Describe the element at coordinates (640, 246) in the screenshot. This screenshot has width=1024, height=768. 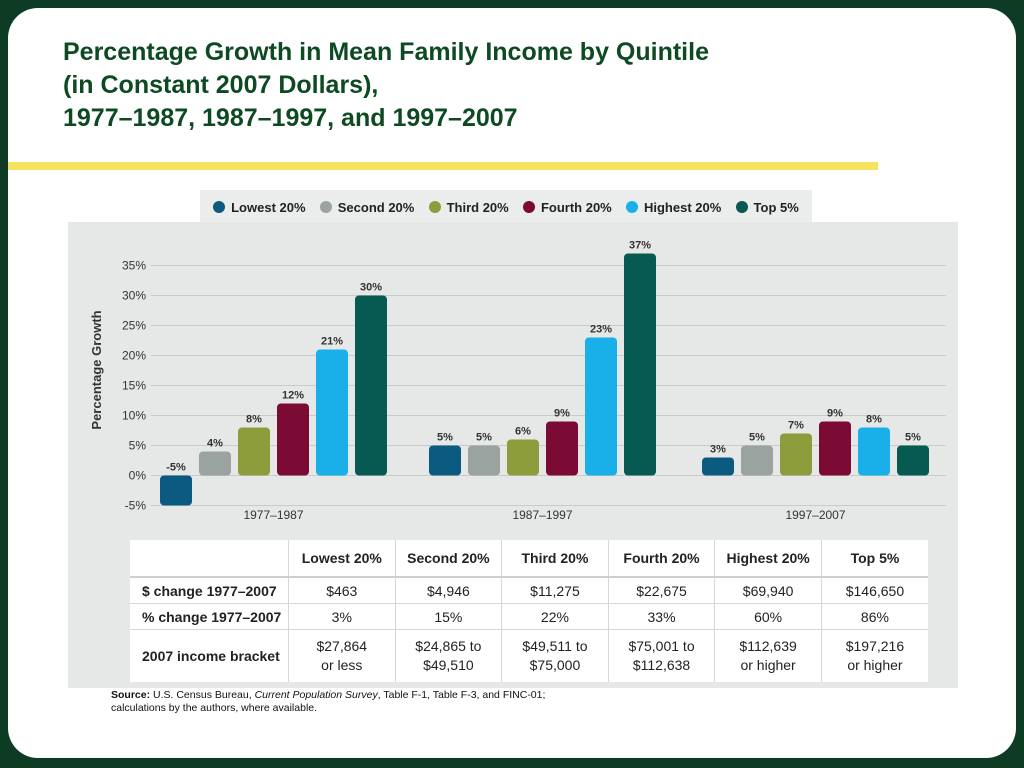
I see `bar-label-1-5: 37%` at that location.